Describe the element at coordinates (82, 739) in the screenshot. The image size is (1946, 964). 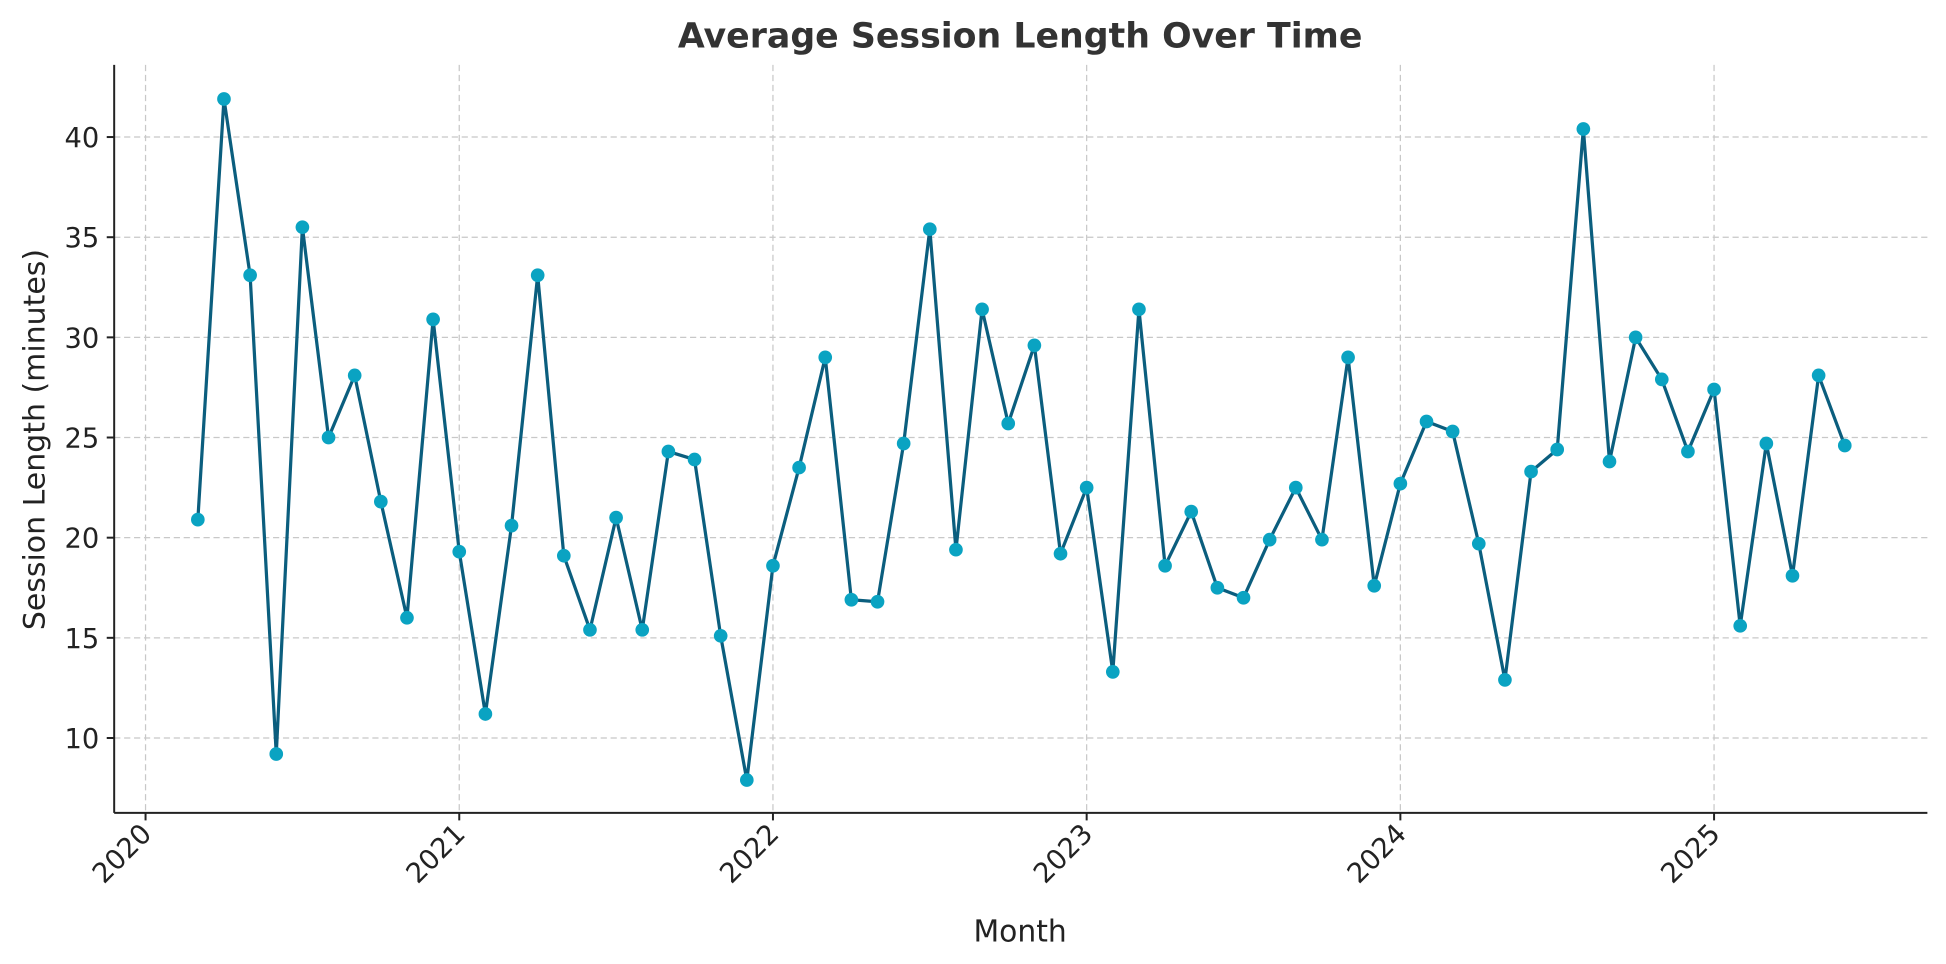
I see `y-tick-label: 10` at that location.